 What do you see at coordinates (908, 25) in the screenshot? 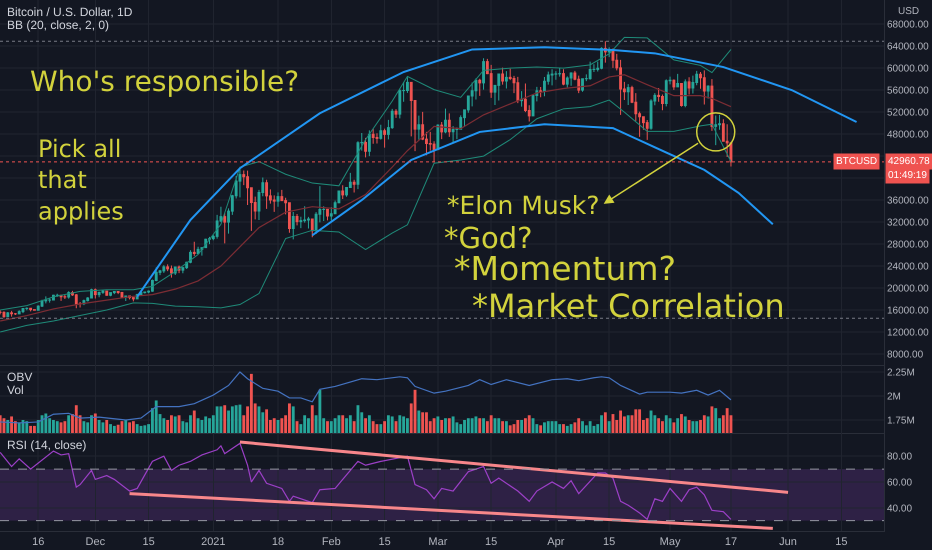
I see `y-tick-label: 68000.00` at bounding box center [908, 25].